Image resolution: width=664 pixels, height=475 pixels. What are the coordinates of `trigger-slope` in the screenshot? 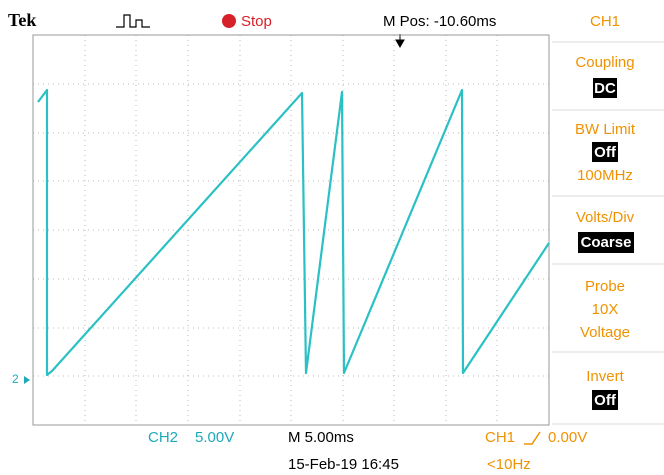 It's located at (532, 438).